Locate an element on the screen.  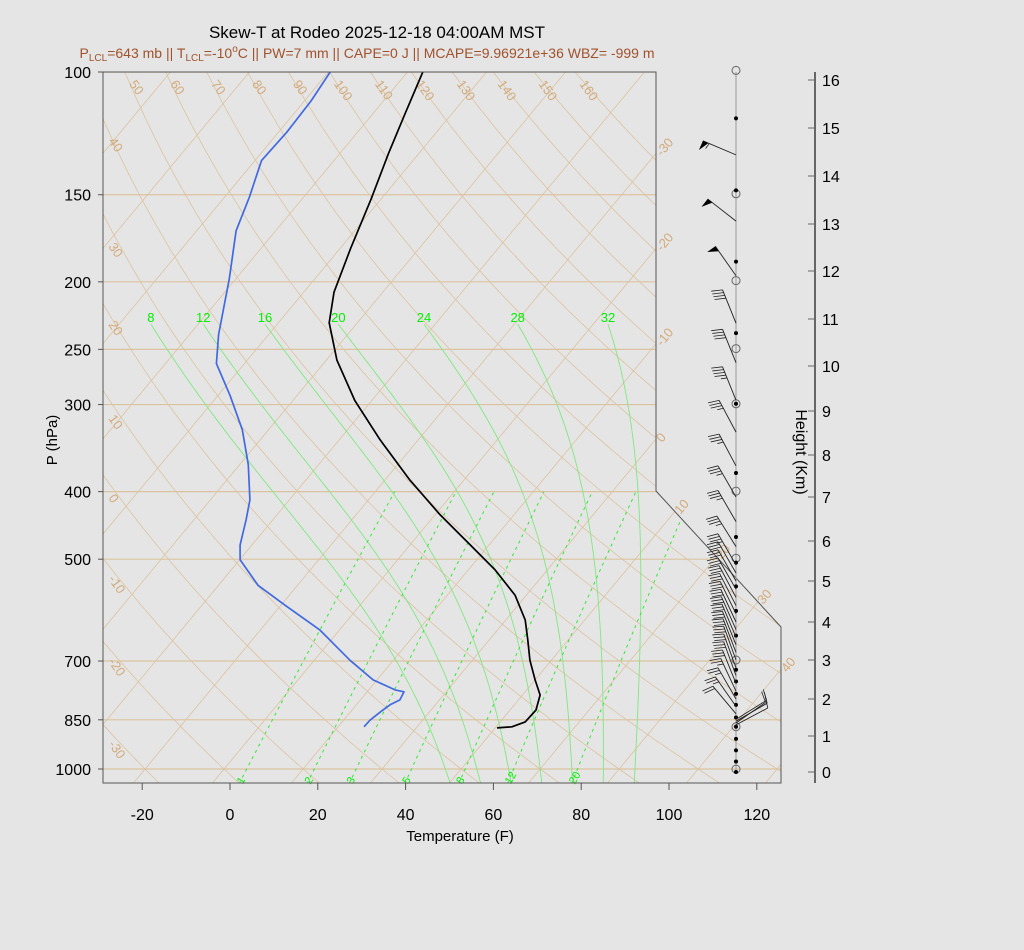
dry-adiabat-line is located at coordinates (132, 427).